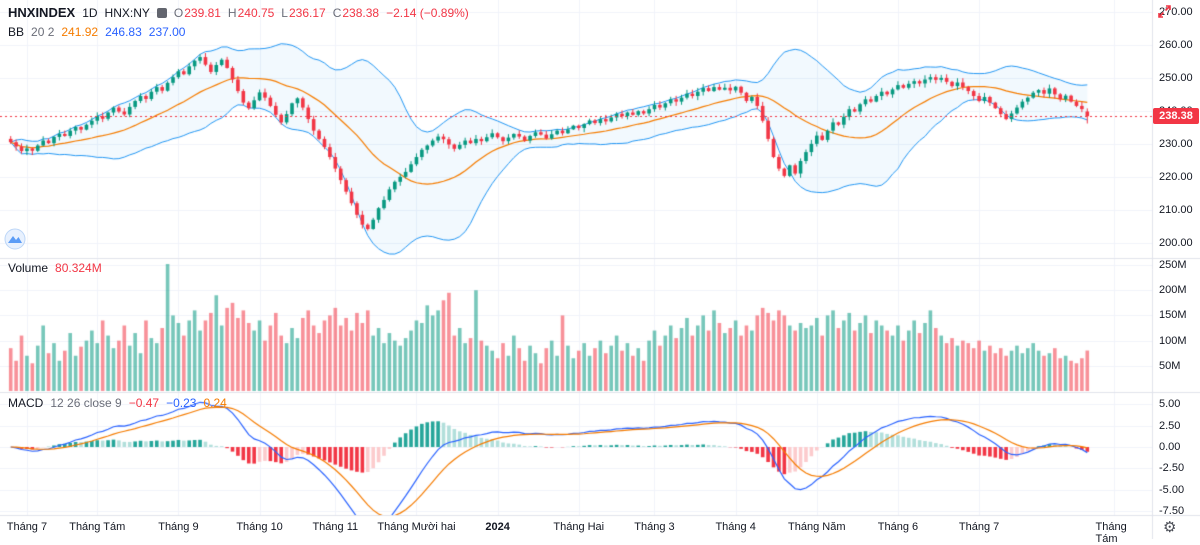 The height and width of the screenshot is (545, 1200). Describe the element at coordinates (307, 12) in the screenshot. I see `low-value: 236.17` at that location.